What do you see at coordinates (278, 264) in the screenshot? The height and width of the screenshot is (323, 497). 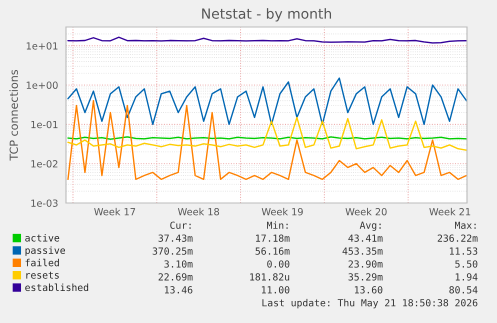 I see `text: 0.00` at bounding box center [278, 264].